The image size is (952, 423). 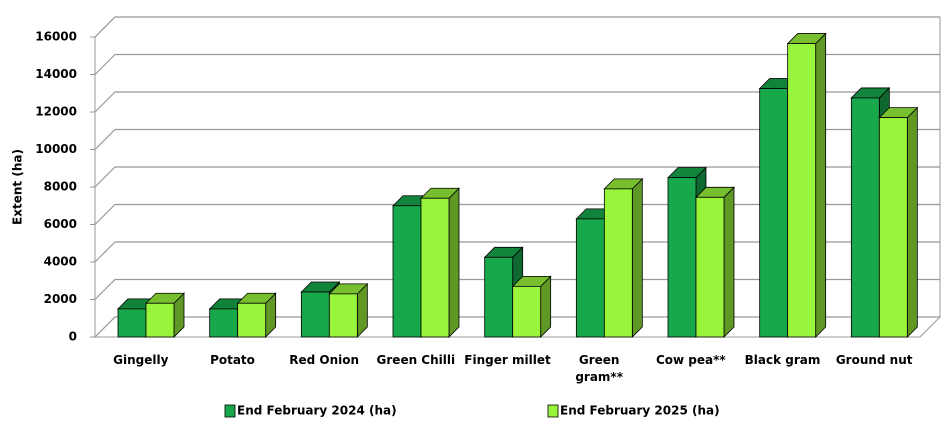 What do you see at coordinates (56, 37) in the screenshot?
I see `y-tick-label: 16000` at bounding box center [56, 37].